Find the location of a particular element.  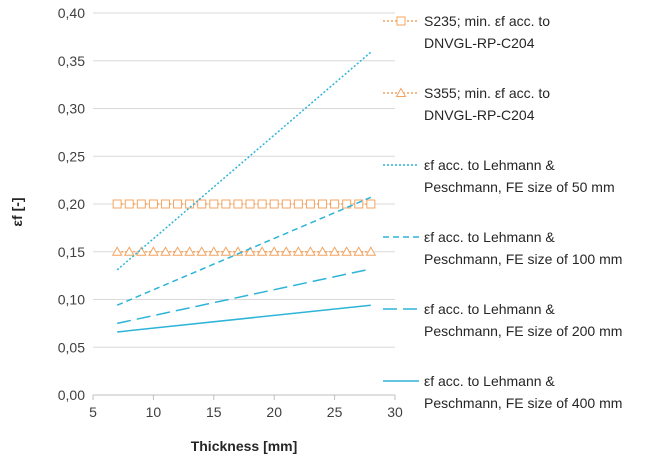

x-tick-label: 15 is located at coordinates (214, 412).